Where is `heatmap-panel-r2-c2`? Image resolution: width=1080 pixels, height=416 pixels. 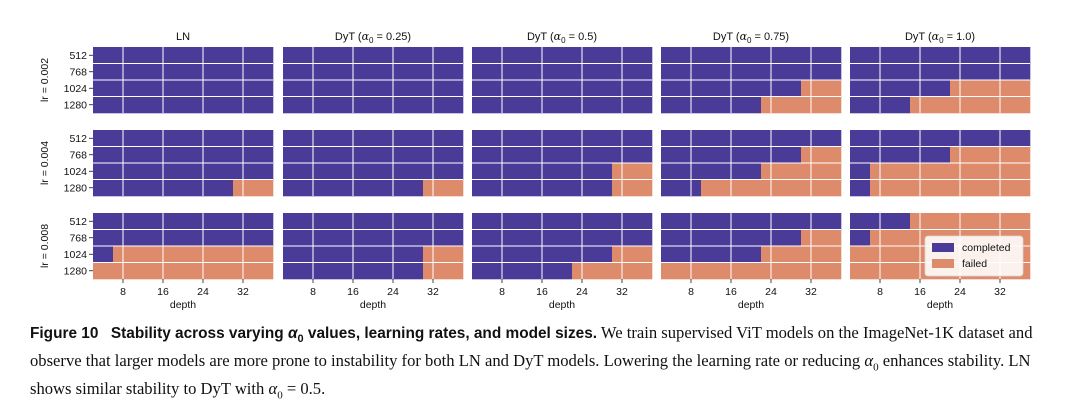
heatmap-panel-r2-c2 is located at coordinates (373, 163).